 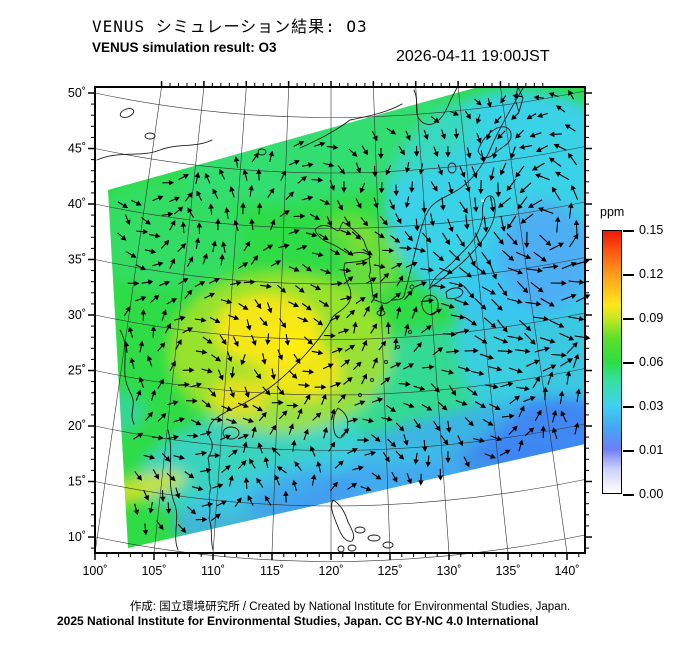 What do you see at coordinates (77, 315) in the screenshot?
I see `latitude-axis-labels: 50˚ 45˚ 40˚ 35˚ 30˚ 25˚ 20˚ 15˚ 10˚` at bounding box center [77, 315].